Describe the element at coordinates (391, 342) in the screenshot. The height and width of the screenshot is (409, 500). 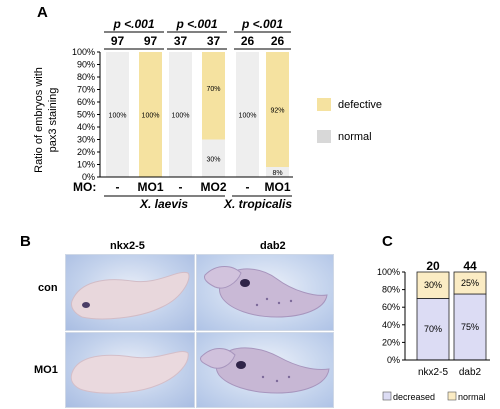
I see `chart-c-ytick-label: 20%` at that location.